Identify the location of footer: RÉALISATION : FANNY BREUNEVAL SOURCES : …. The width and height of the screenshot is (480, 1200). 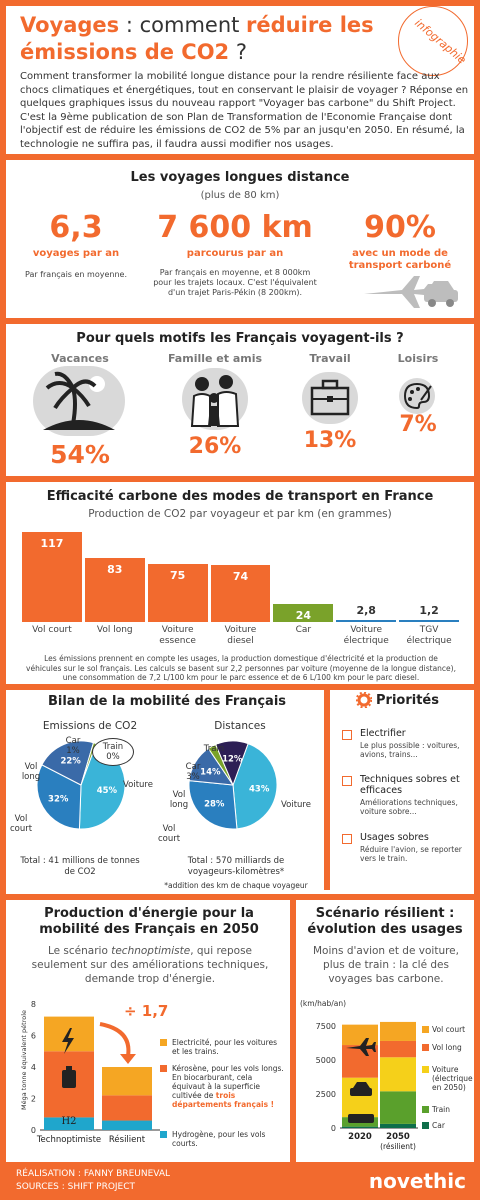
(240, 1181).